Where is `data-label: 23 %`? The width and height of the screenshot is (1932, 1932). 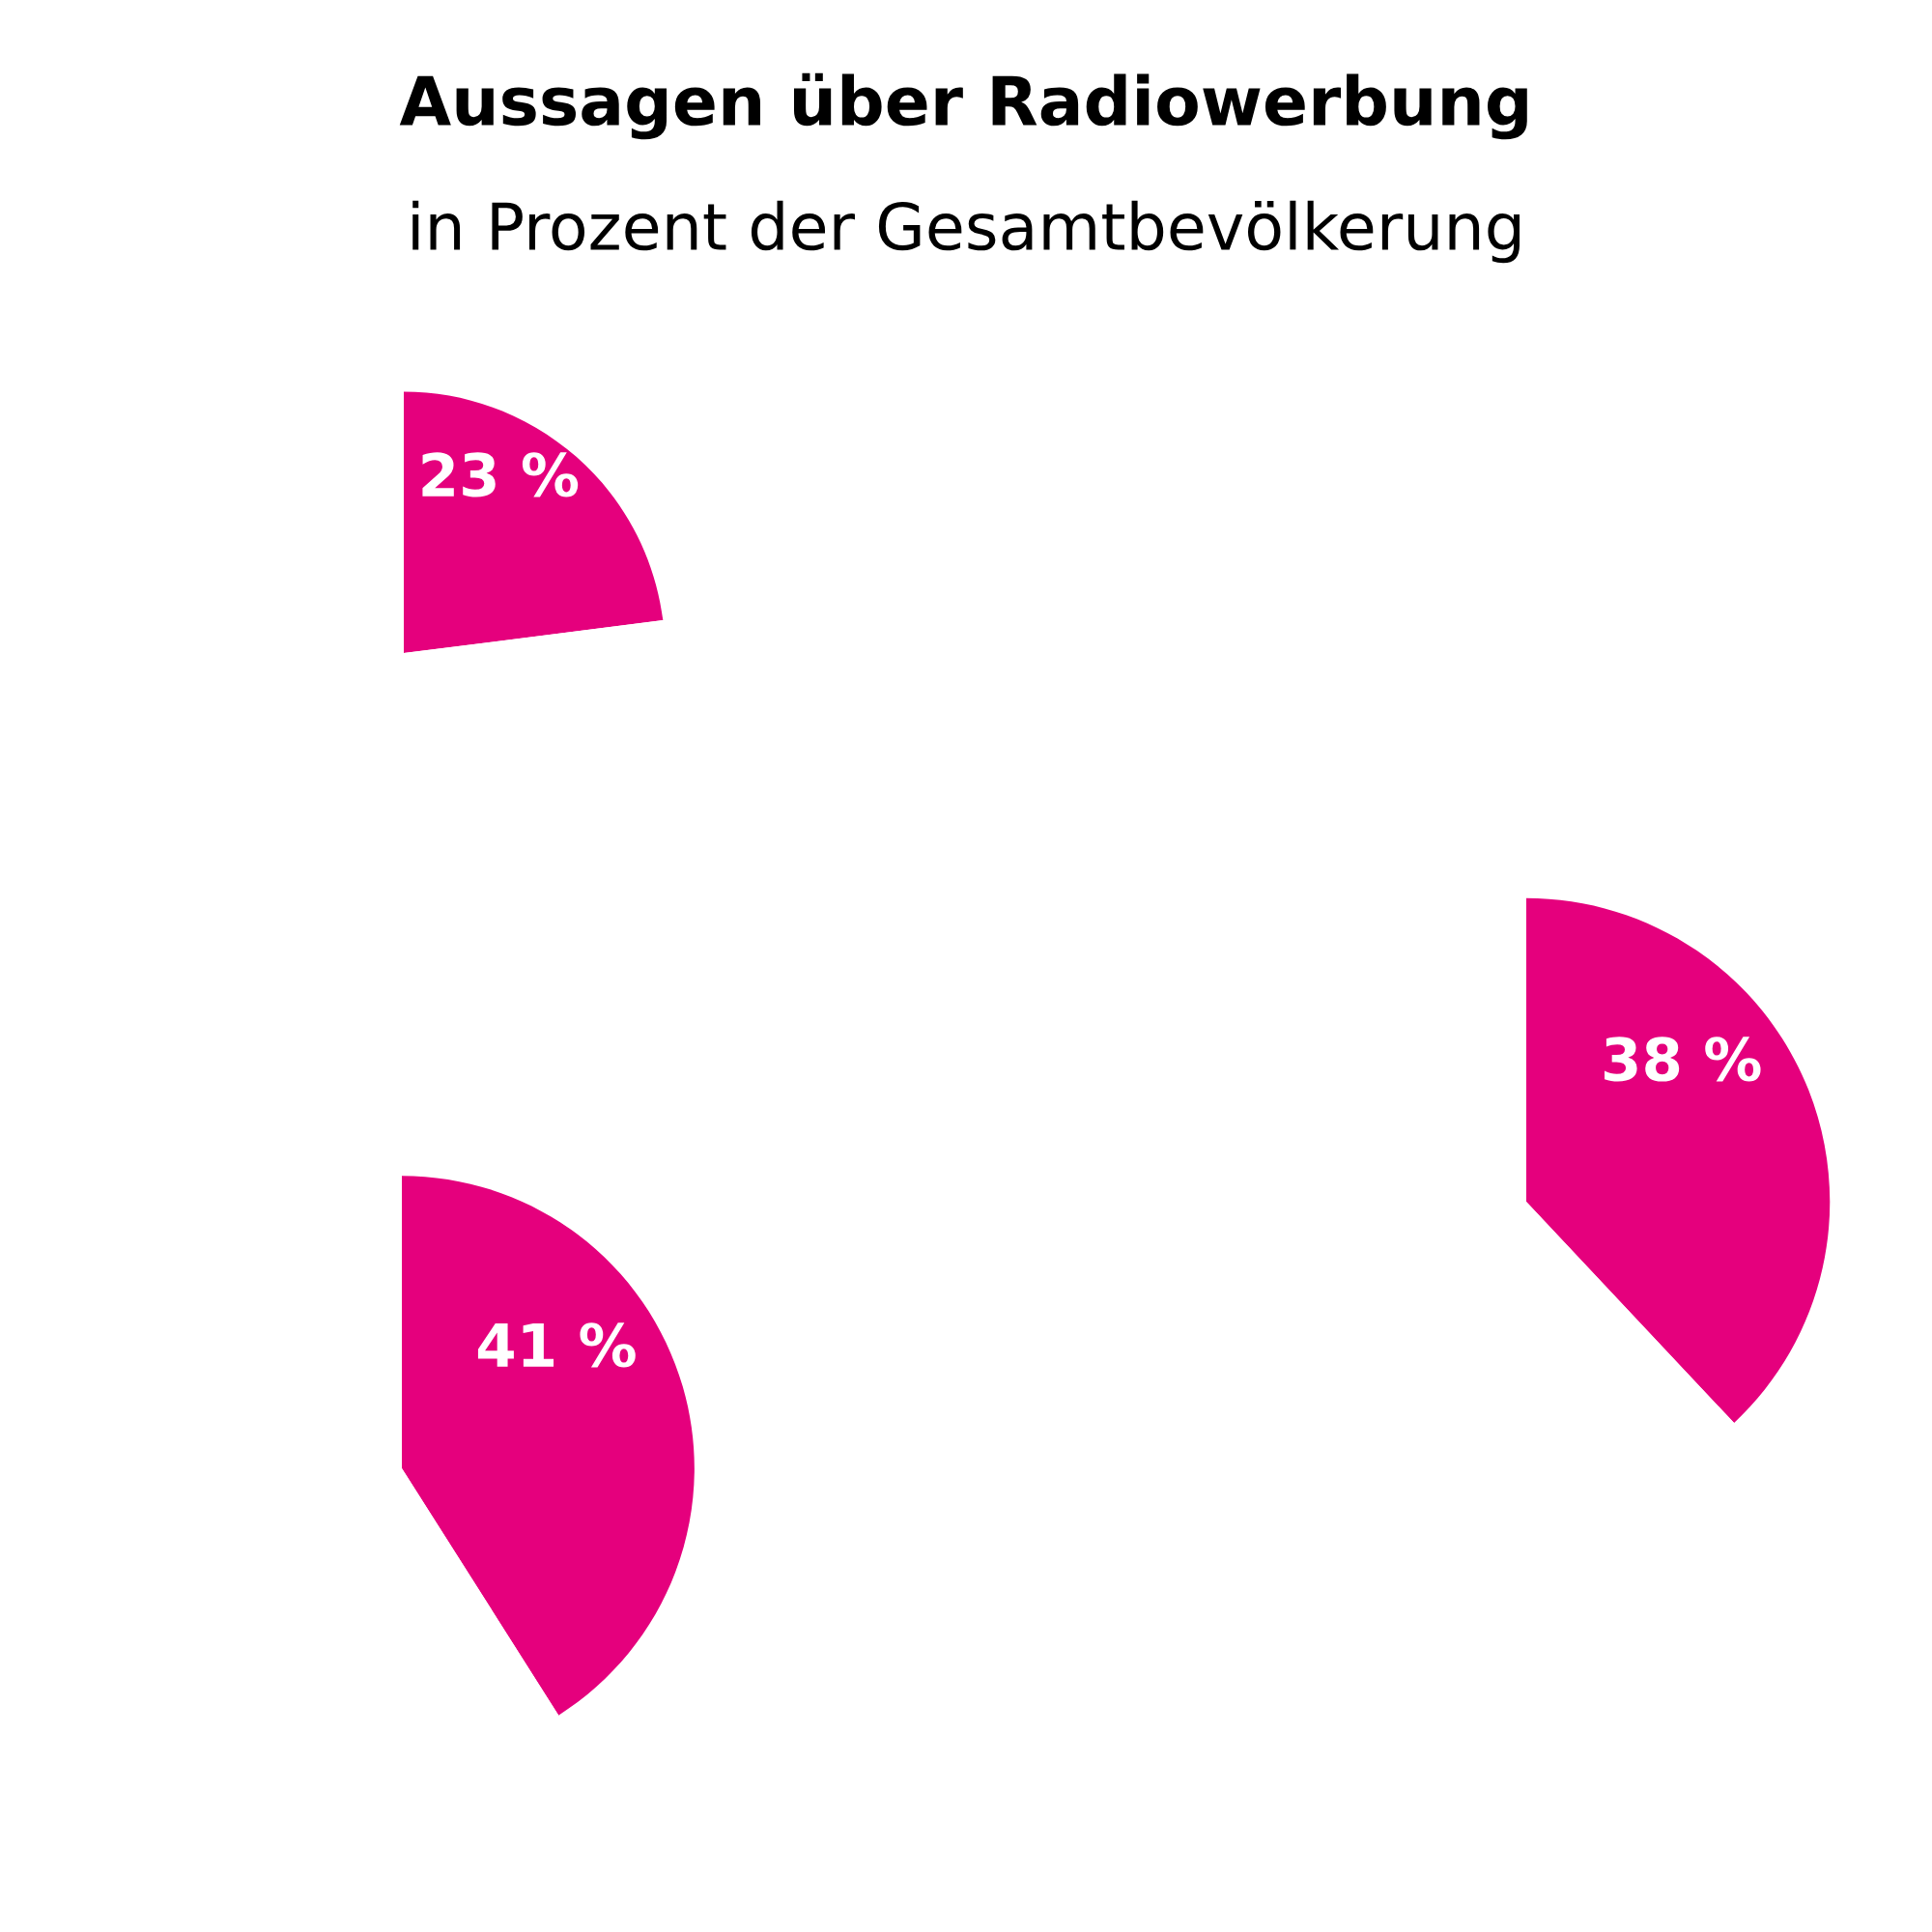
data-label: 23 % is located at coordinates (500, 474).